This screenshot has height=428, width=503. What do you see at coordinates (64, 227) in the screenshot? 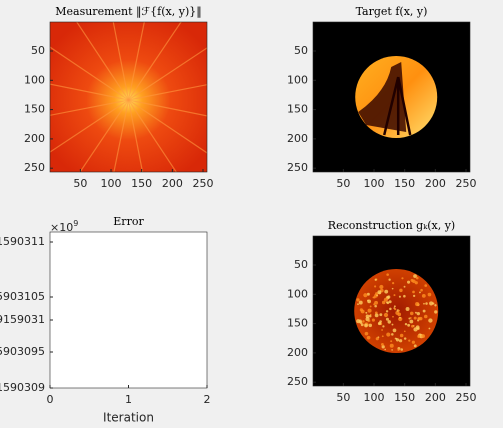
I see `exponent: ×10⁹` at bounding box center [64, 227].